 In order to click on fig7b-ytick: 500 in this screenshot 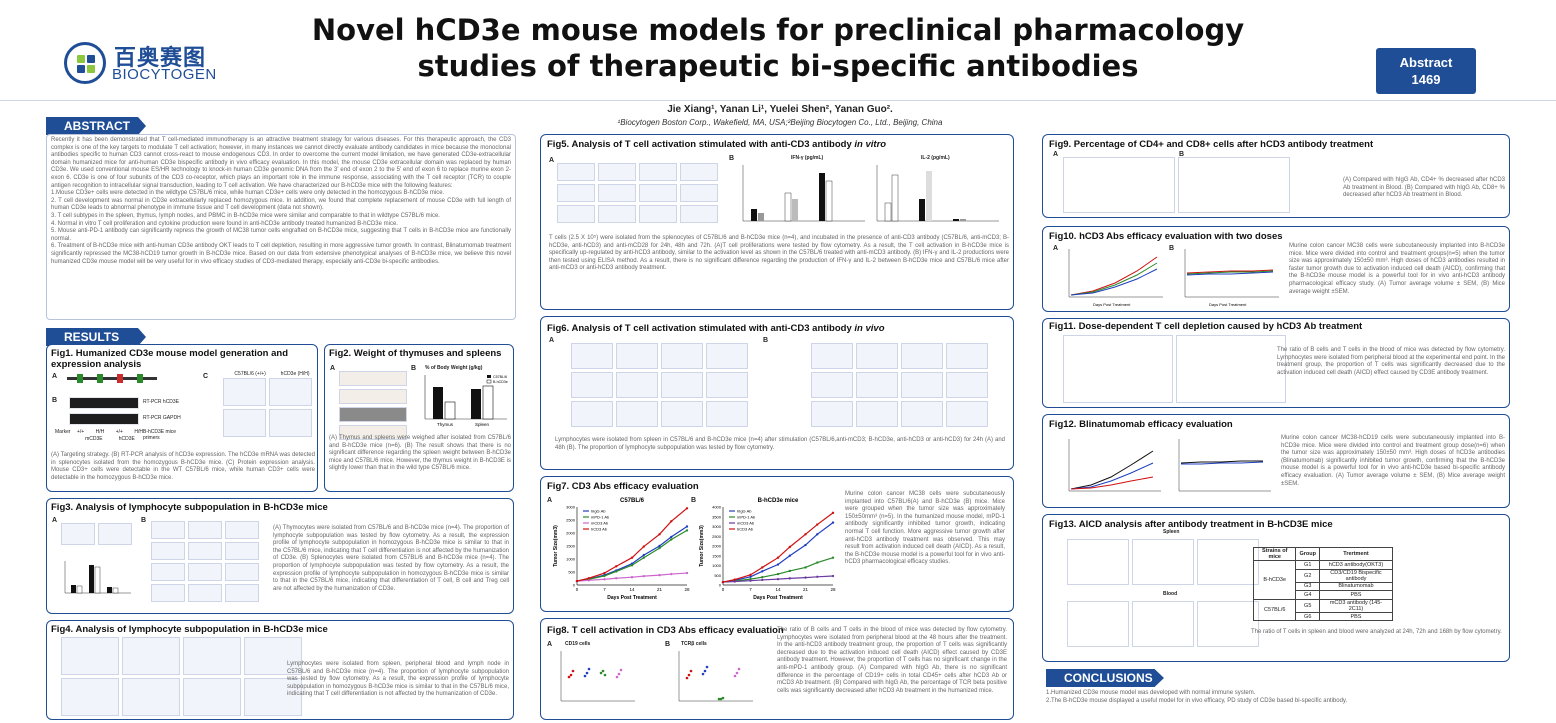, I will do `click(717, 575)`.